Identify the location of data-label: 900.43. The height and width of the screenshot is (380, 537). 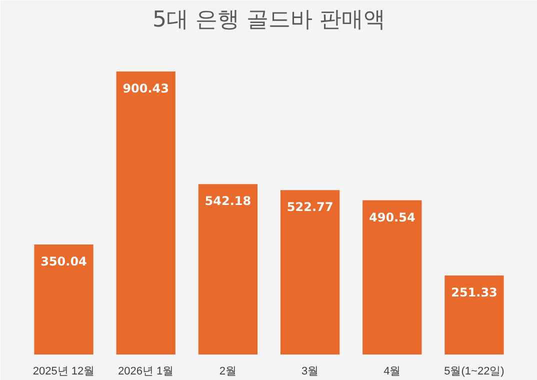
(146, 88).